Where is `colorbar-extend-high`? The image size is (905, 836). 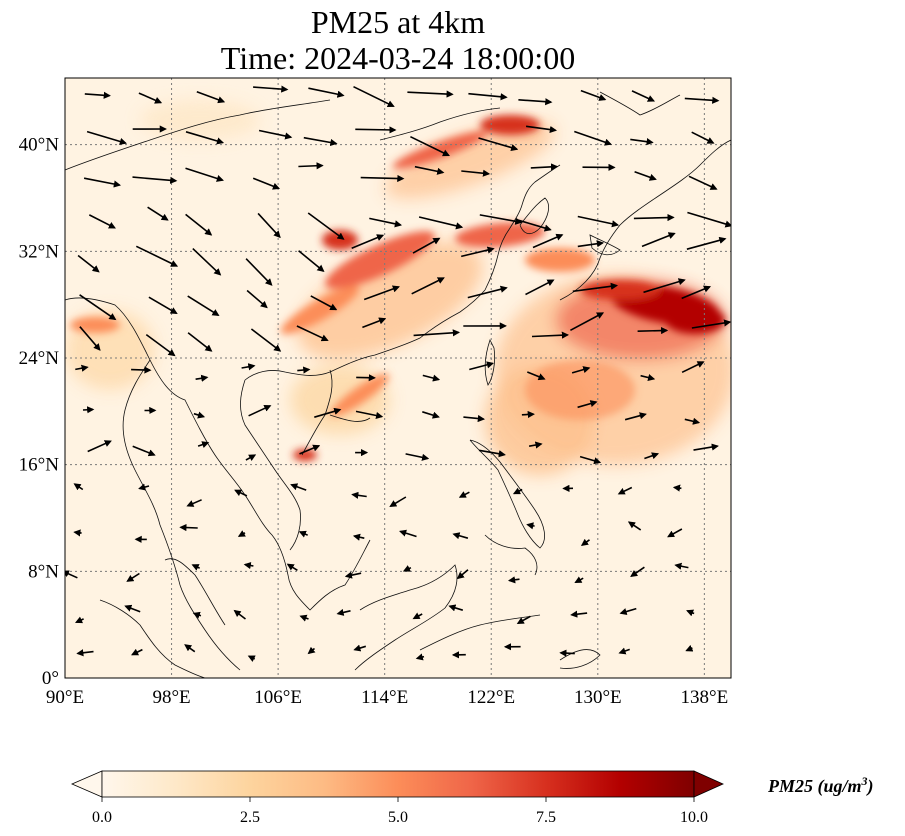 colorbar-extend-high is located at coordinates (708, 784).